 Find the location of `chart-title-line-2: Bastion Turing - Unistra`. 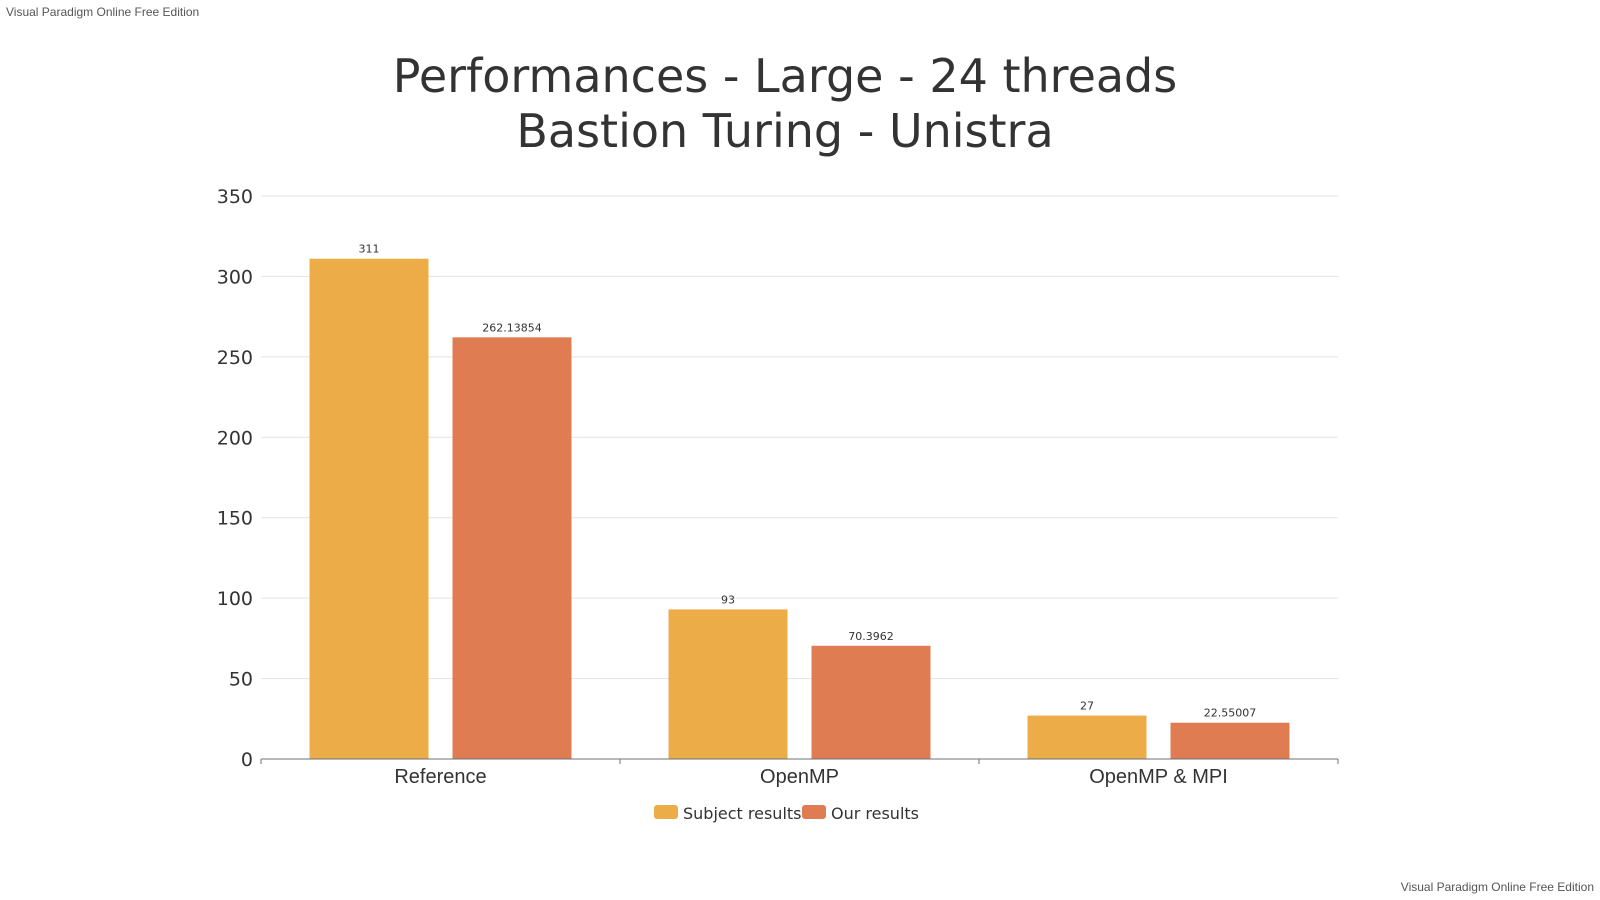

chart-title-line-2: Bastion Turing - Unistra is located at coordinates (784, 131).